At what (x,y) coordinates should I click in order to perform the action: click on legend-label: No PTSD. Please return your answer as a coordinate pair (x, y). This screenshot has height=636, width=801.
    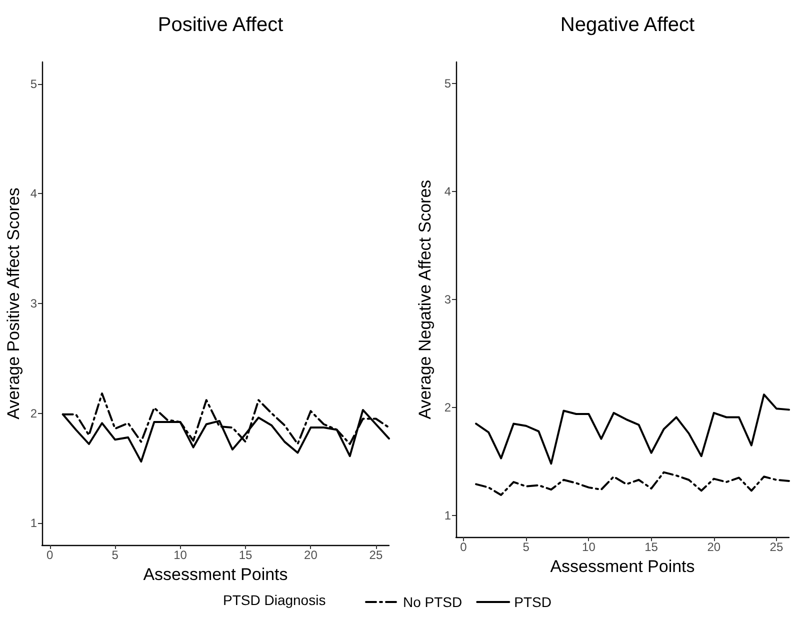
    Looking at the image, I should click on (432, 602).